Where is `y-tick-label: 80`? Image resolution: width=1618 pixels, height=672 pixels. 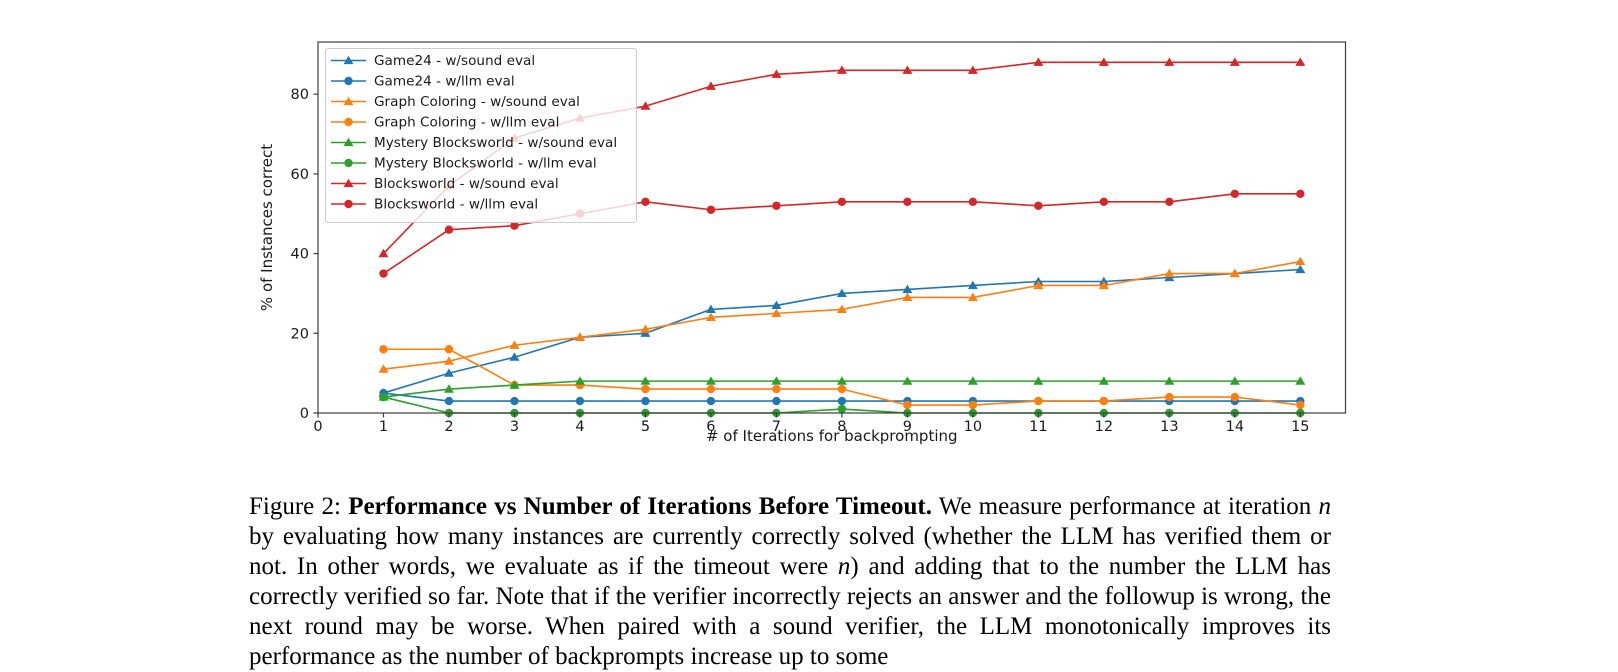
y-tick-label: 80 is located at coordinates (300, 95).